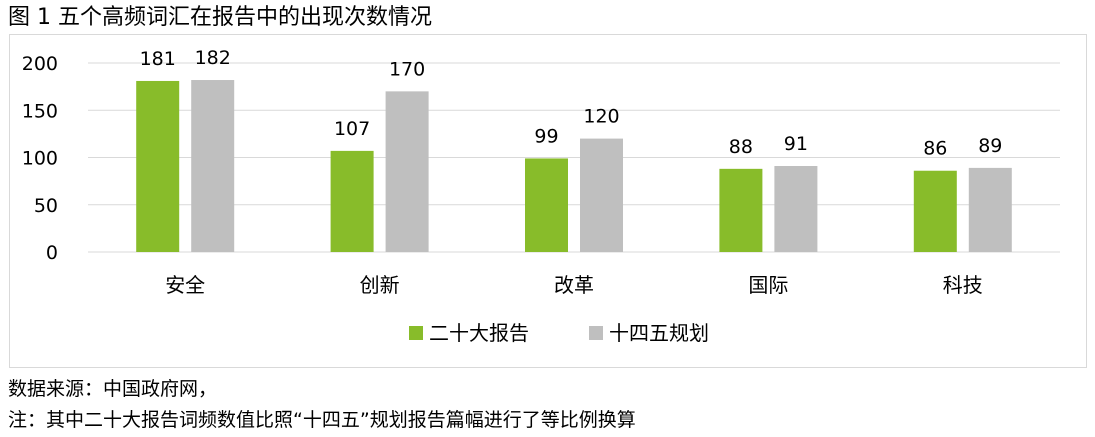 The height and width of the screenshot is (437, 1095). Describe the element at coordinates (40, 159) in the screenshot. I see `y-tick-label: 100` at that location.